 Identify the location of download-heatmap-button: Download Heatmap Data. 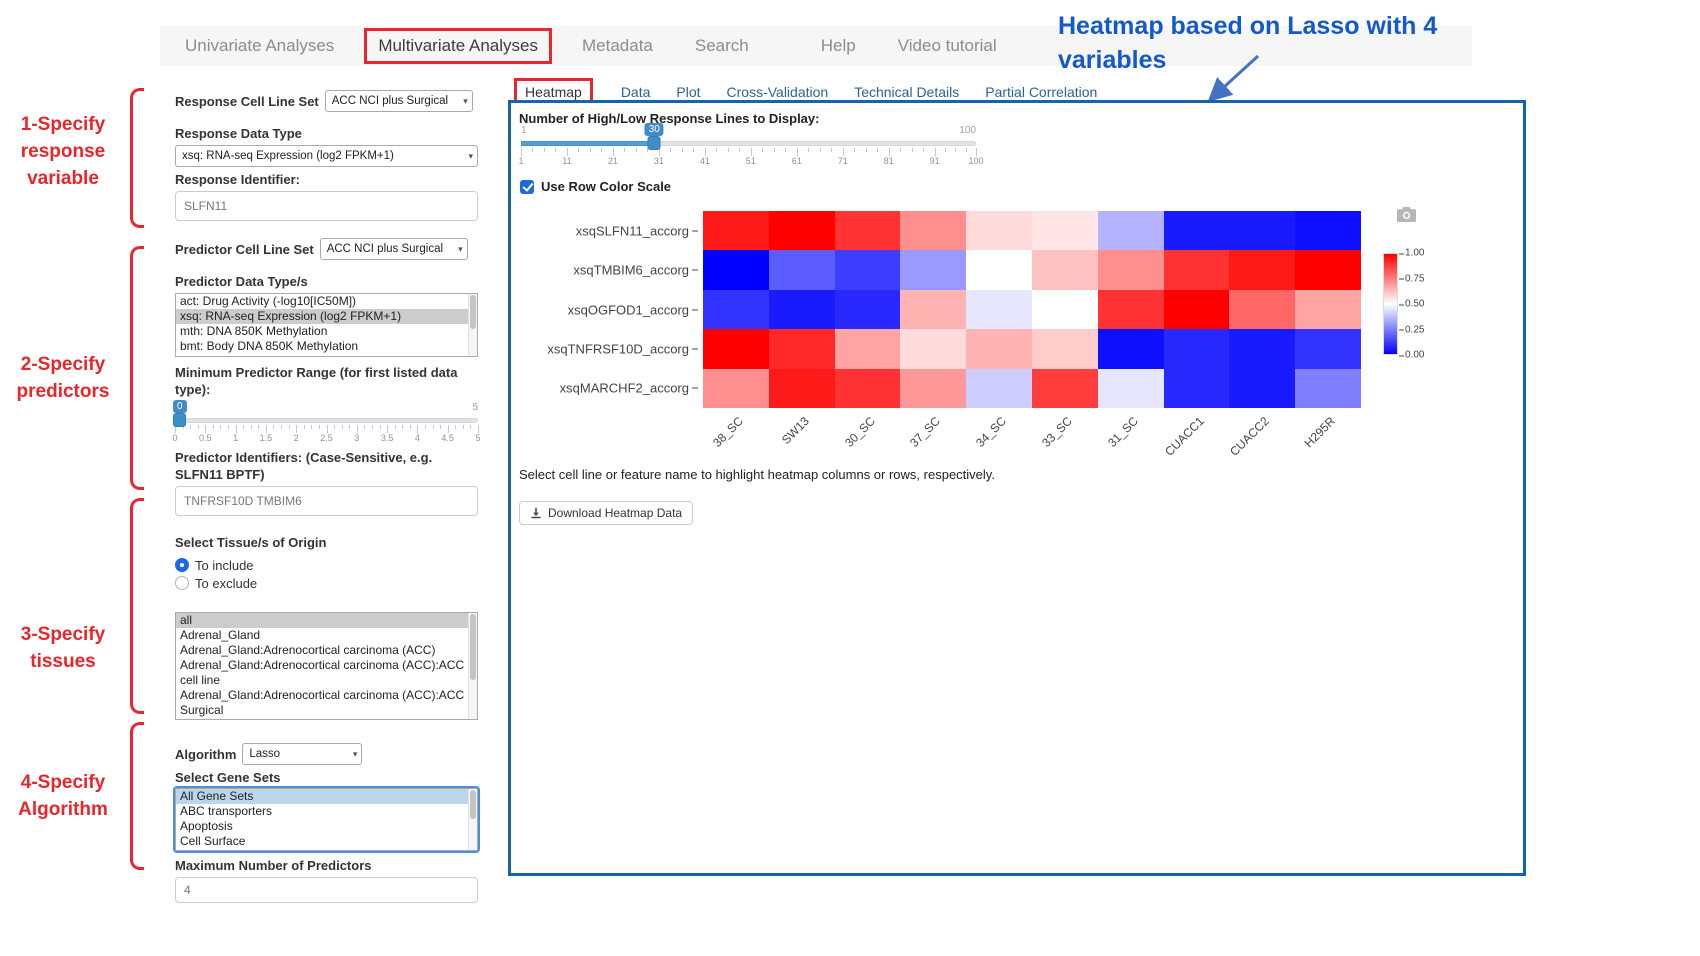
(606, 513).